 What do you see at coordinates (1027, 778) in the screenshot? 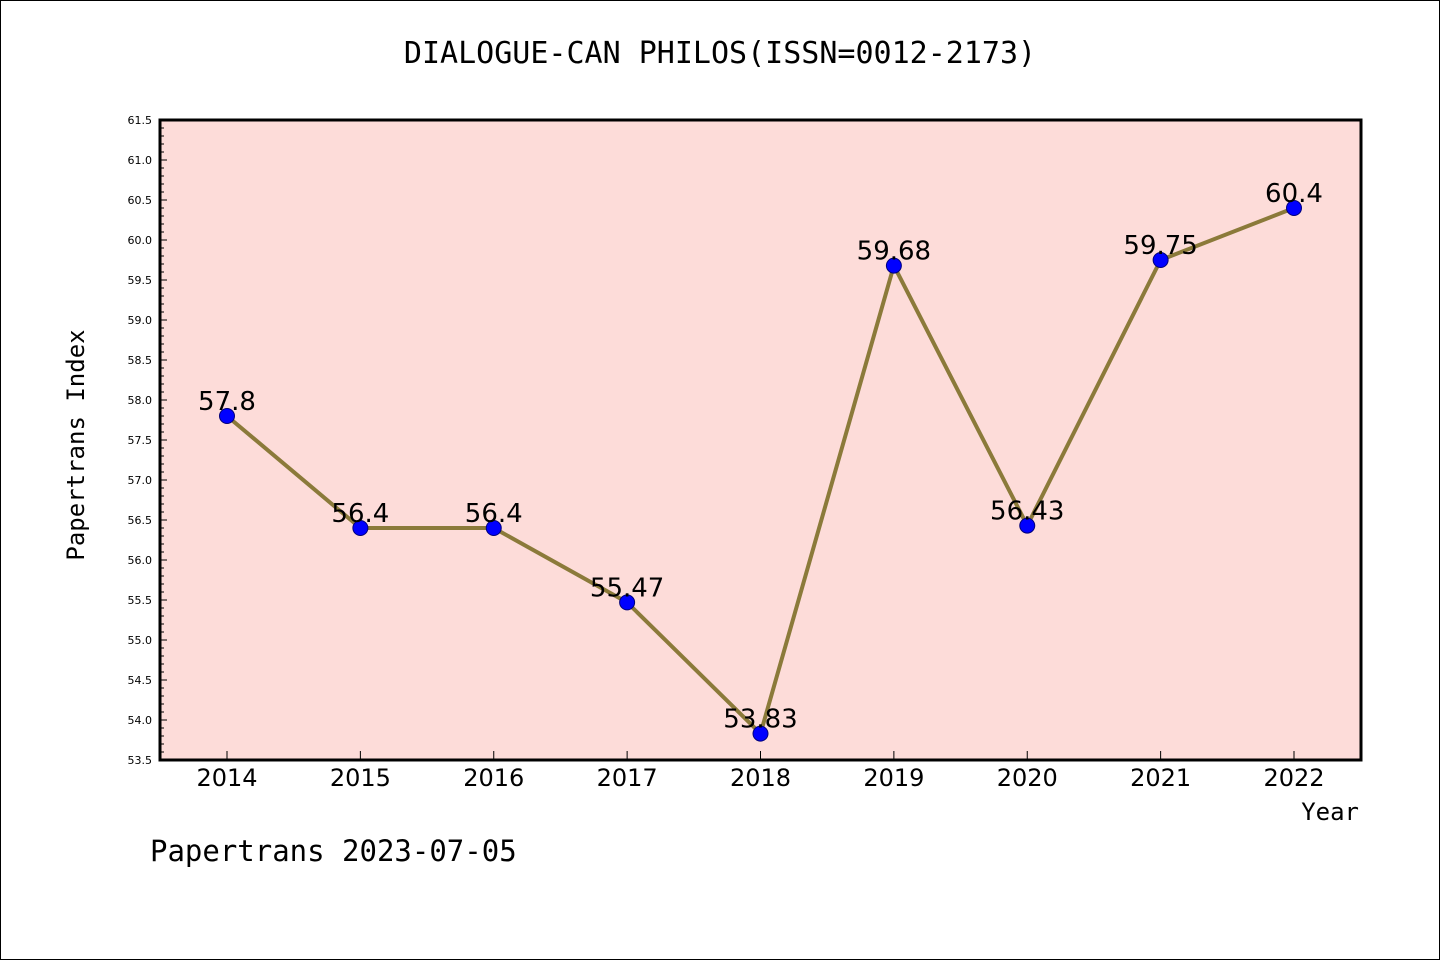
I see `x-tick-label: 2020` at bounding box center [1027, 778].